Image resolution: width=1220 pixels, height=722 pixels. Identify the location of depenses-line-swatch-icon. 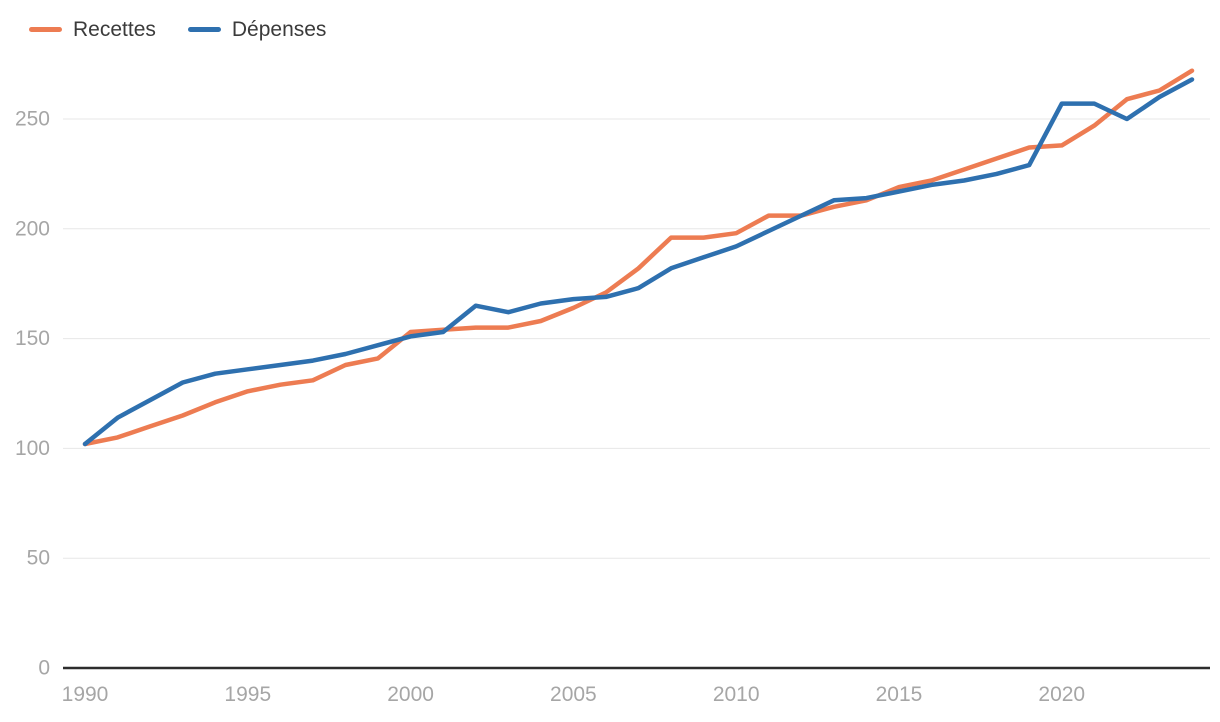
(204, 29).